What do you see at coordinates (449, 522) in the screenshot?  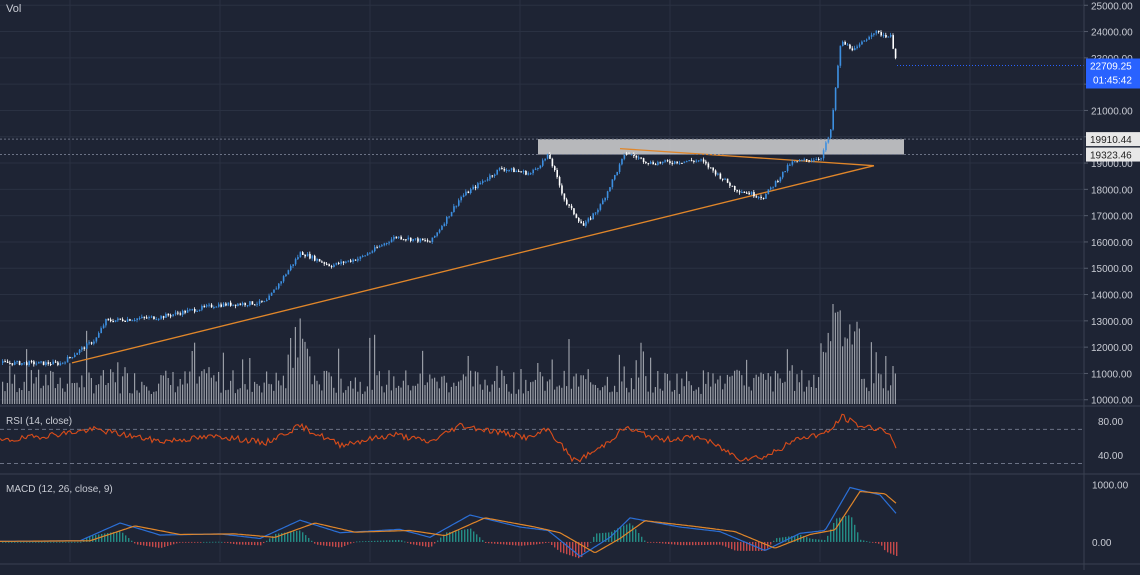 I see `macd-panel` at bounding box center [449, 522].